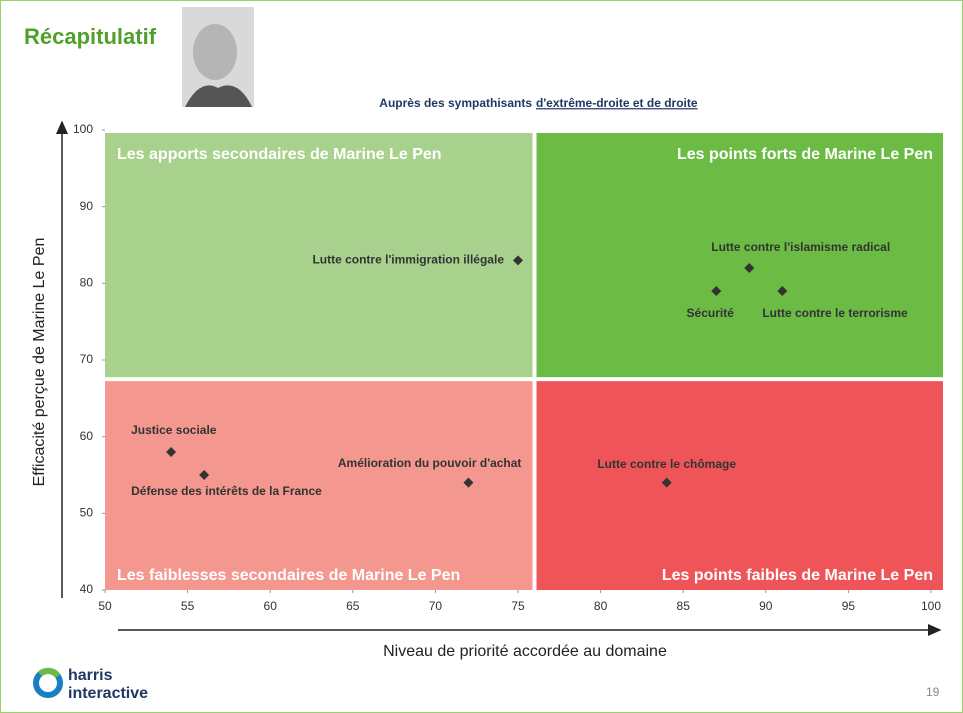  I want to click on point-label: Lutte contre le terrorisme, so click(835, 313).